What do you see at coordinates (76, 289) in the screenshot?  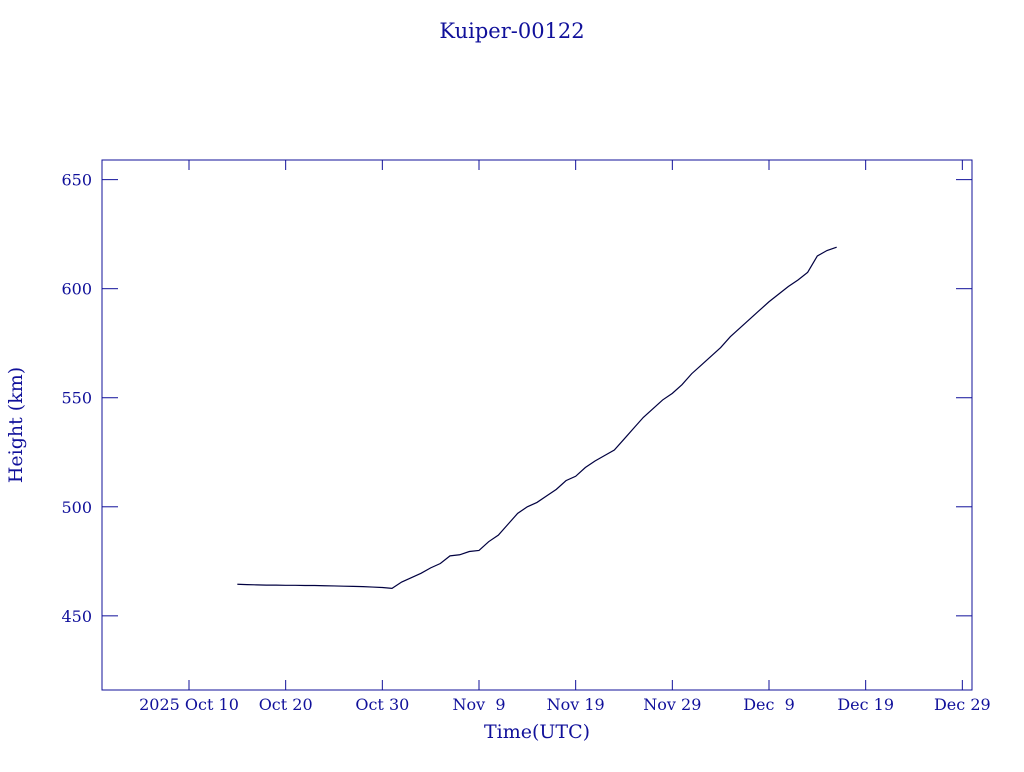 I see `y-tick-label: 600` at bounding box center [76, 289].